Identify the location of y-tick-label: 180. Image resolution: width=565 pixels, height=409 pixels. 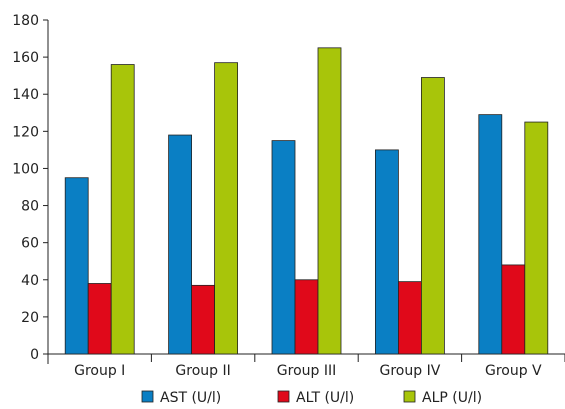
(25, 21).